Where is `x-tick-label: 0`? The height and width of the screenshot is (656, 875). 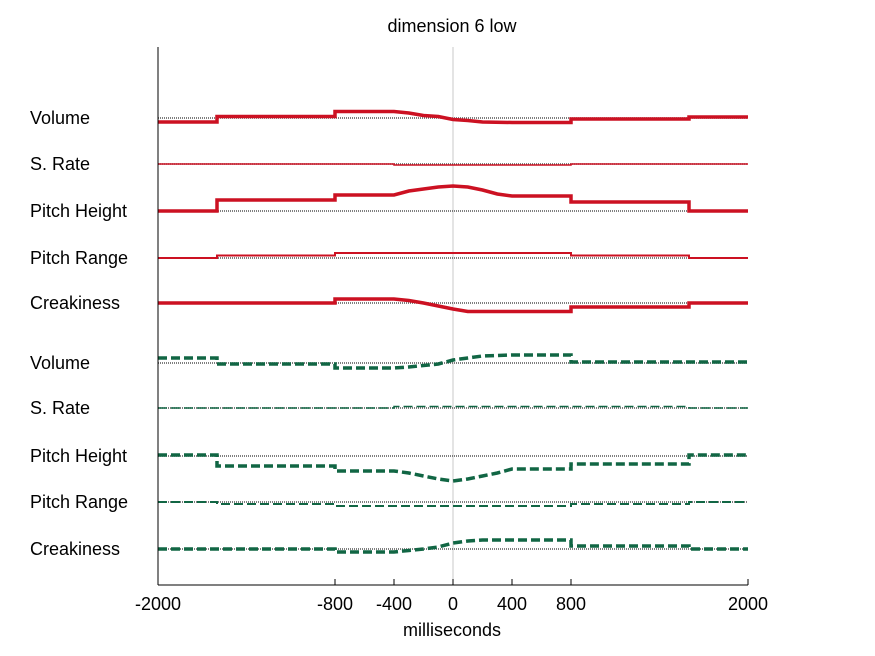 x-tick-label: 0 is located at coordinates (453, 604).